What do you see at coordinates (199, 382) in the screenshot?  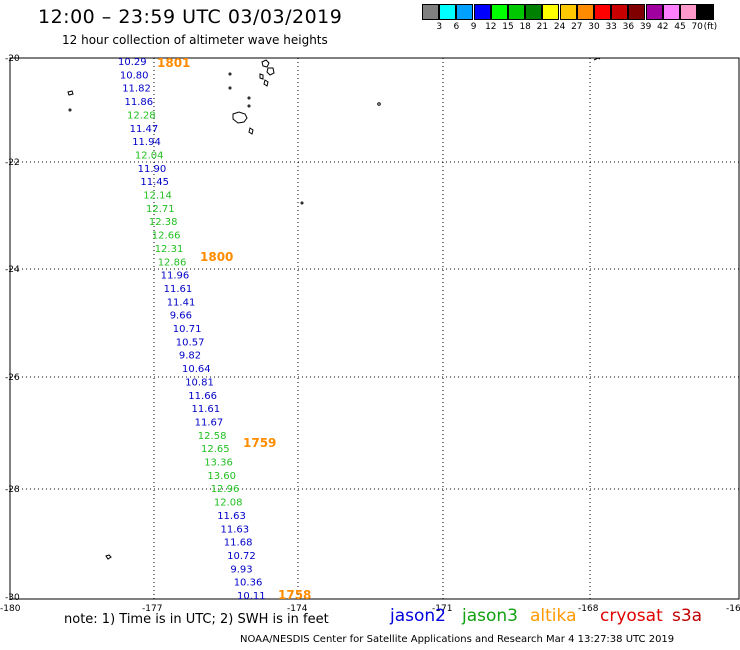 I see `wave-height-label: 10.81` at bounding box center [199, 382].